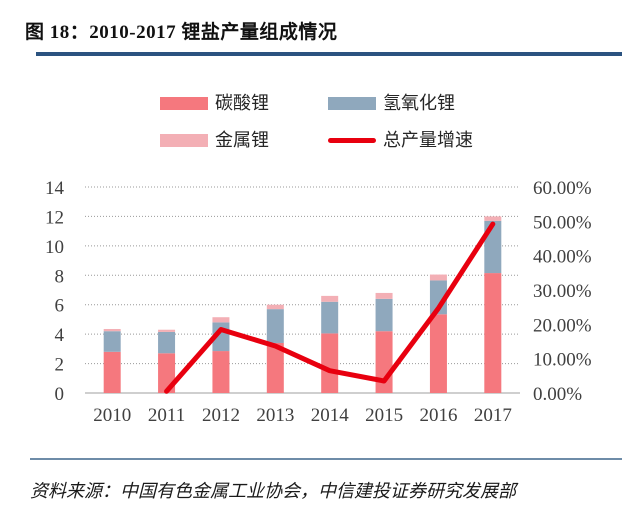  I want to click on right-axis-tick-label: 60.00%, so click(562, 188).